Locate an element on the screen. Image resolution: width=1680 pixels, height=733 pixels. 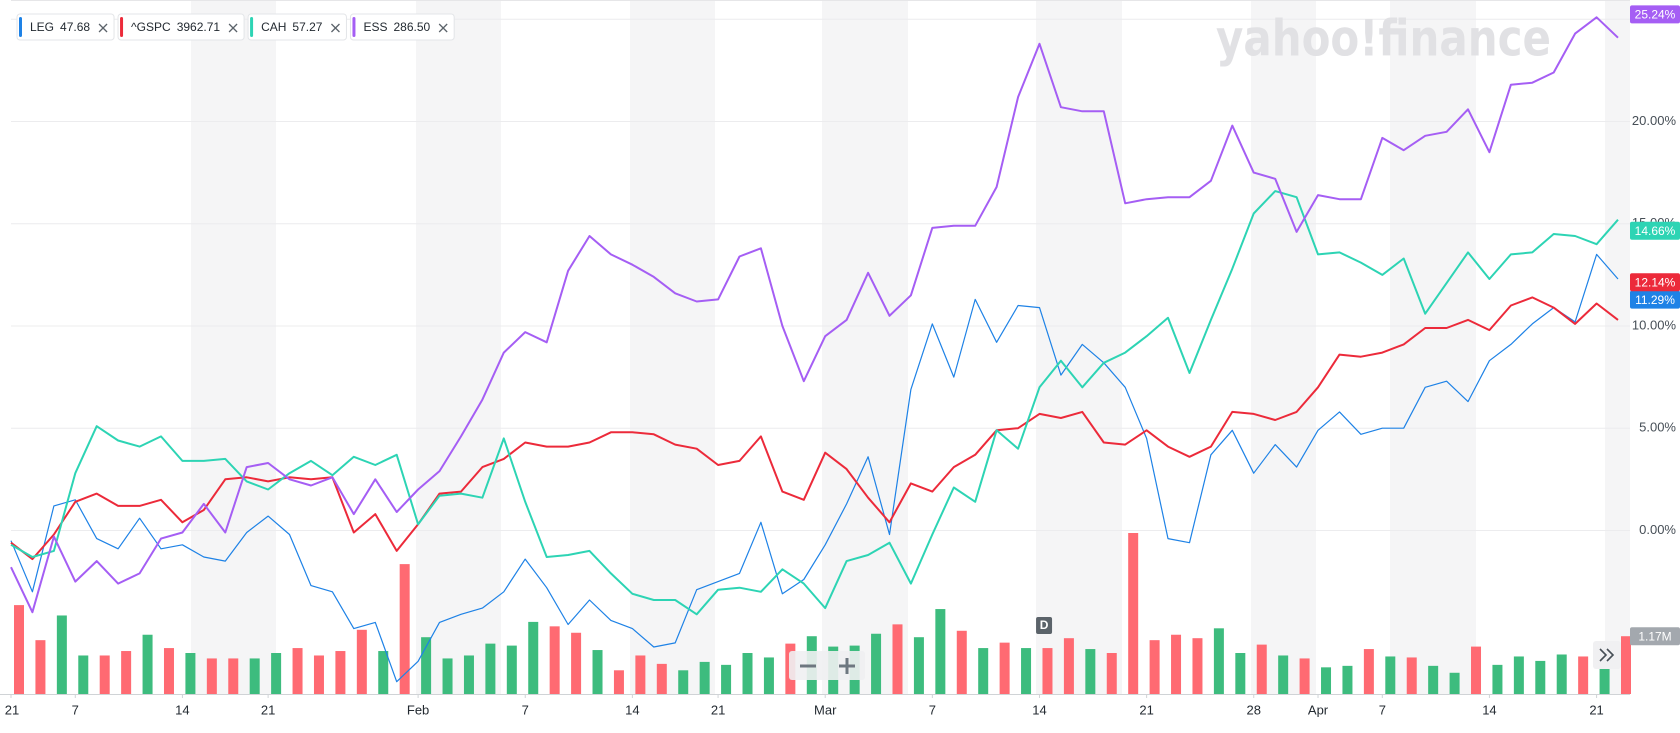
end-label: 11.29% is located at coordinates (1655, 300).